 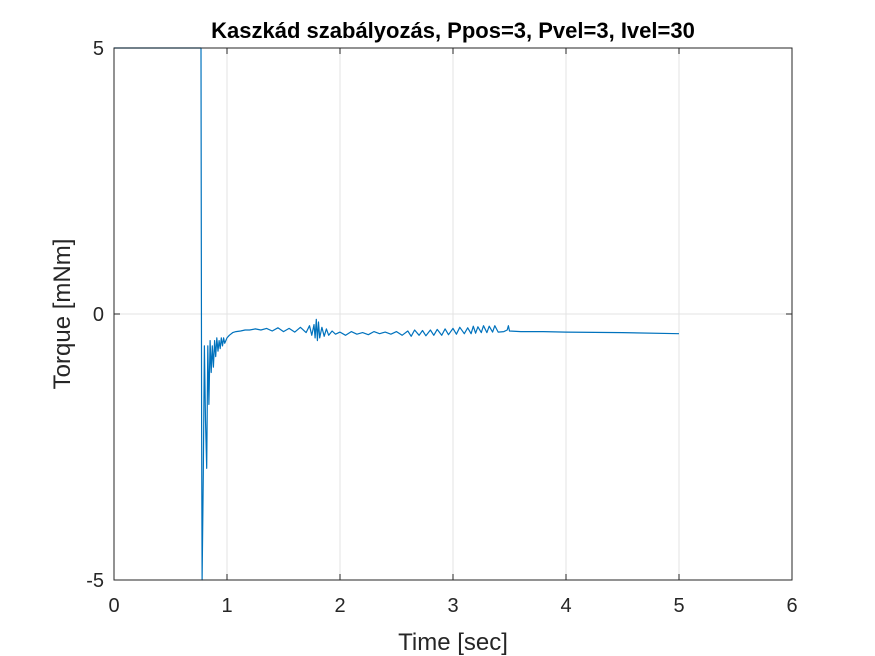 I want to click on x-tick-label: 4, so click(x=565, y=606).